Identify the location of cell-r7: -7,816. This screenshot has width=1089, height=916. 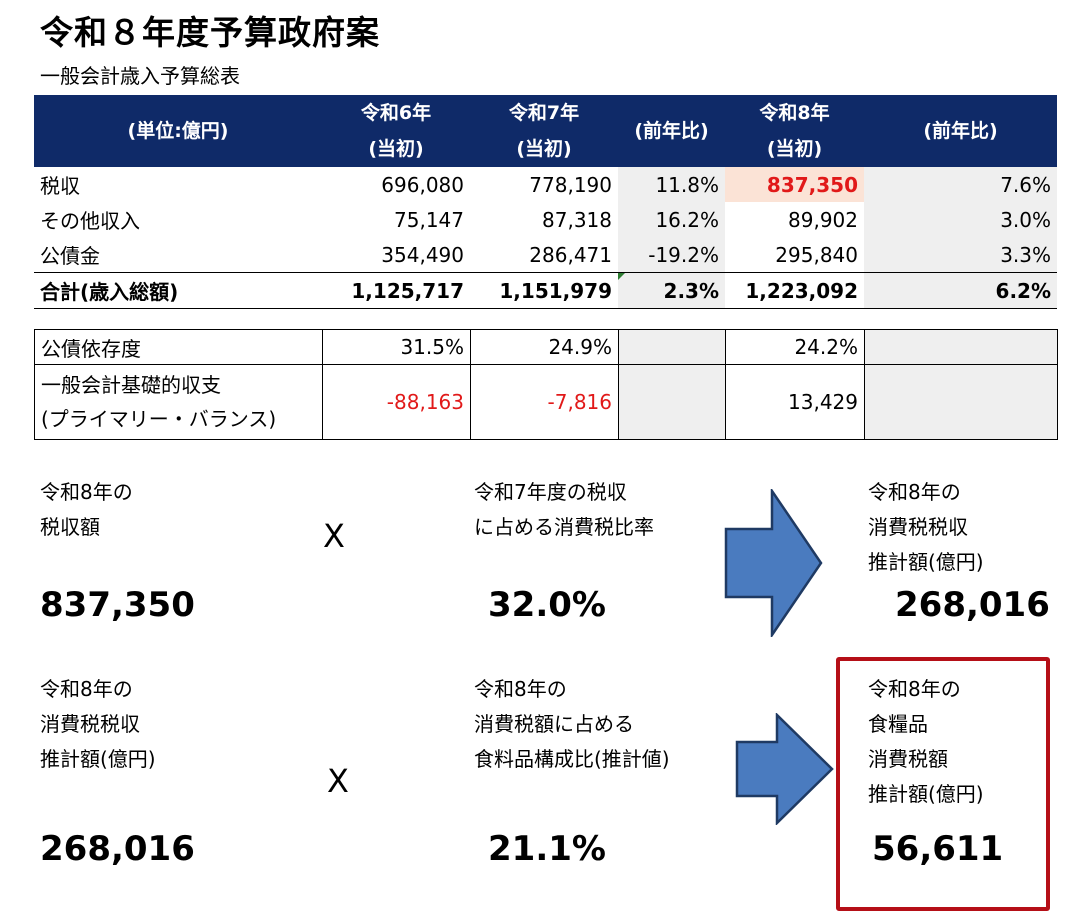
(544, 402).